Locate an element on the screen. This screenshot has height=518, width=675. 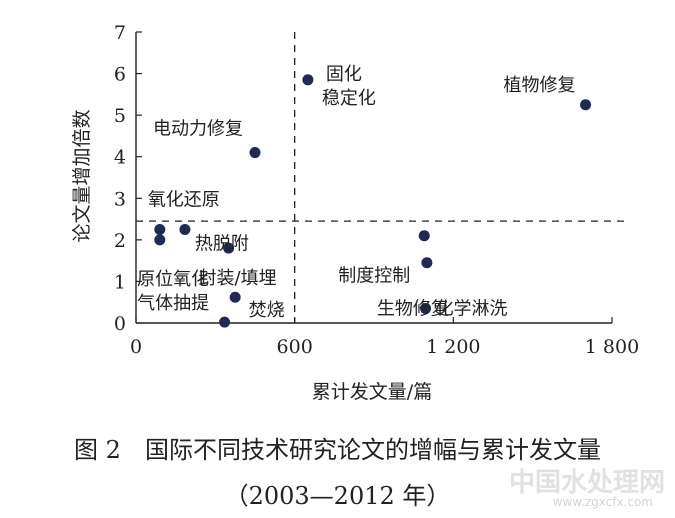
y-tick-label: 7 is located at coordinates (120, 33).